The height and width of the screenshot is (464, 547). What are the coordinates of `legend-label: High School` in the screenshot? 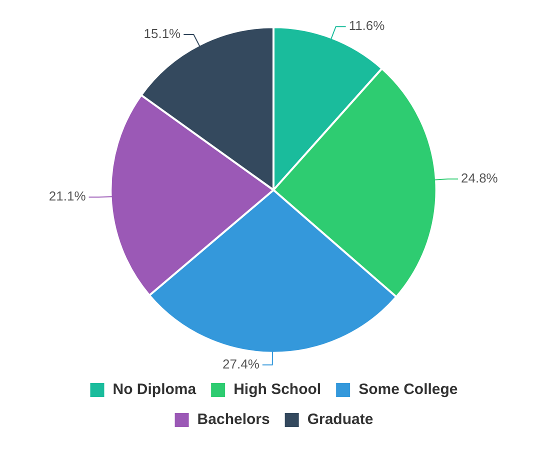 It's located at (278, 389).